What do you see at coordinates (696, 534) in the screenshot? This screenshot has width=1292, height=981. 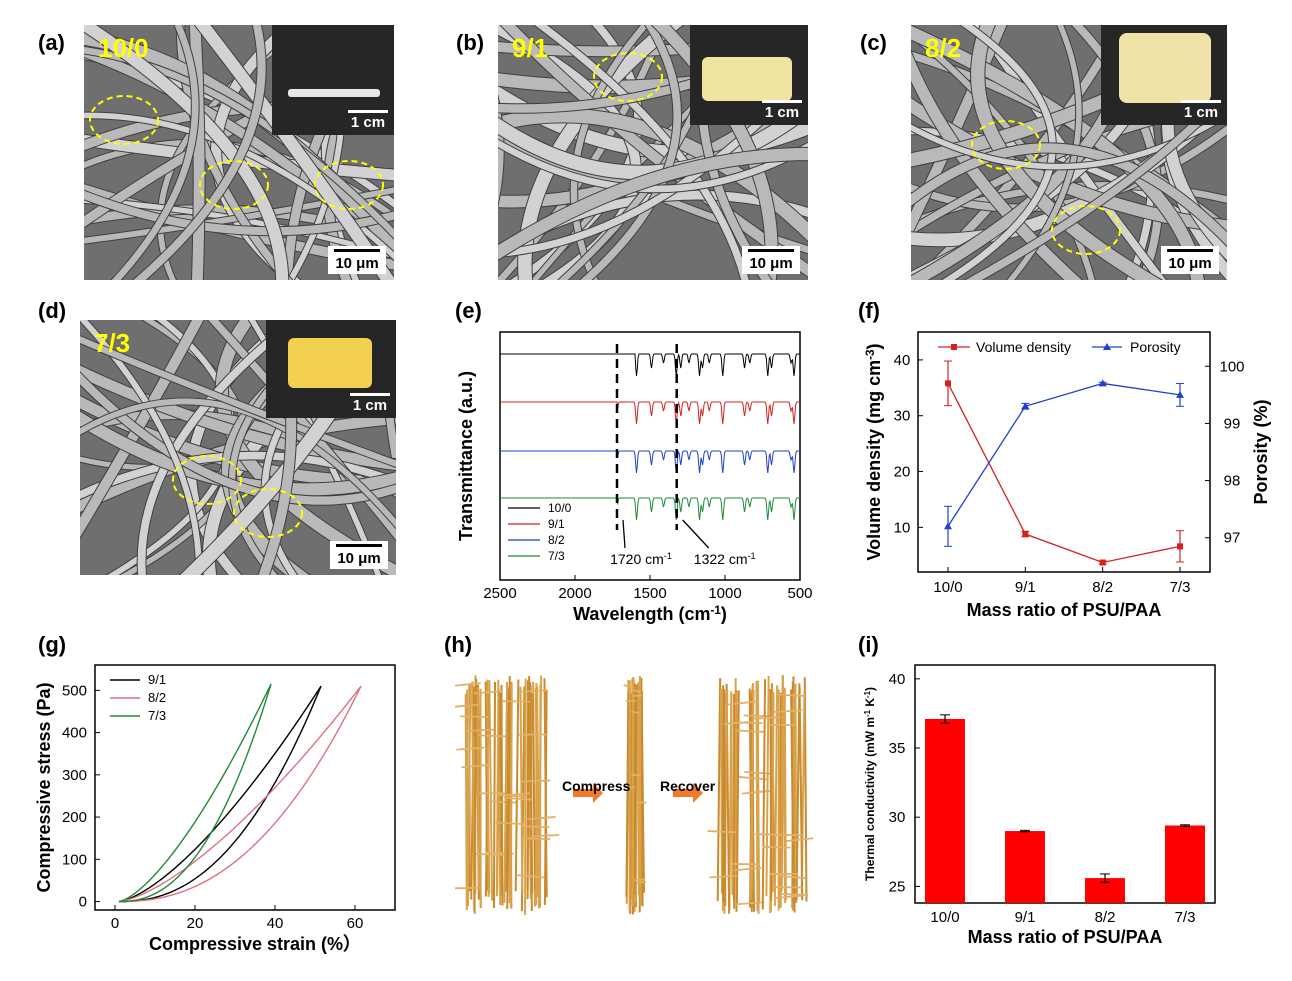 I see `annotation-arrow` at bounding box center [696, 534].